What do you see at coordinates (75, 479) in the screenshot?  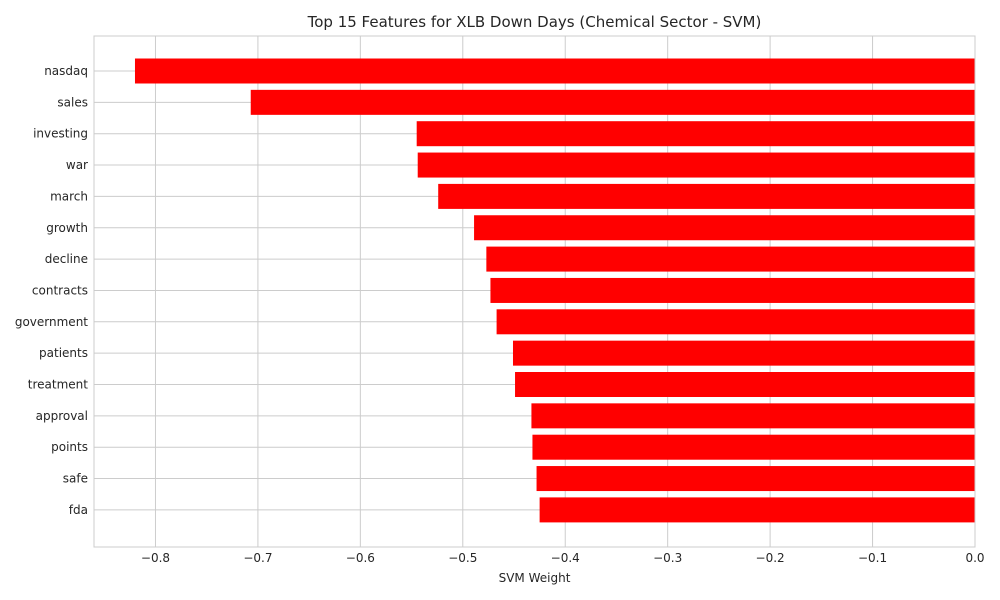 I see `y-tick-label-safe: safe` at bounding box center [75, 479].